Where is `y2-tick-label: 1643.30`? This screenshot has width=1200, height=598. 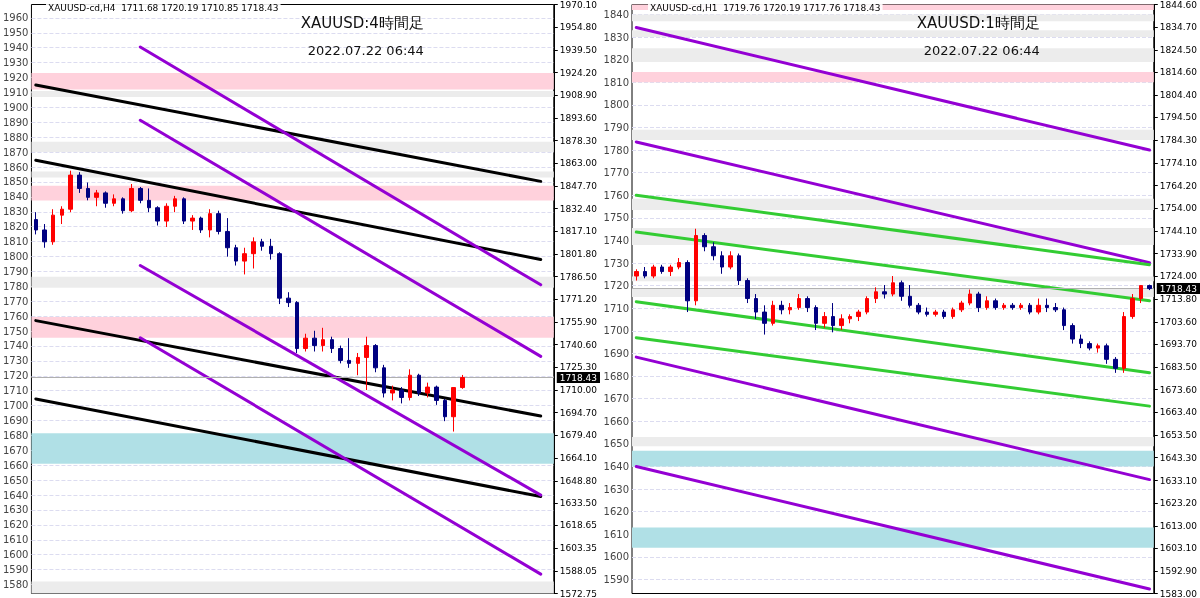
y2-tick-label: 1643.30 is located at coordinates (1178, 457).